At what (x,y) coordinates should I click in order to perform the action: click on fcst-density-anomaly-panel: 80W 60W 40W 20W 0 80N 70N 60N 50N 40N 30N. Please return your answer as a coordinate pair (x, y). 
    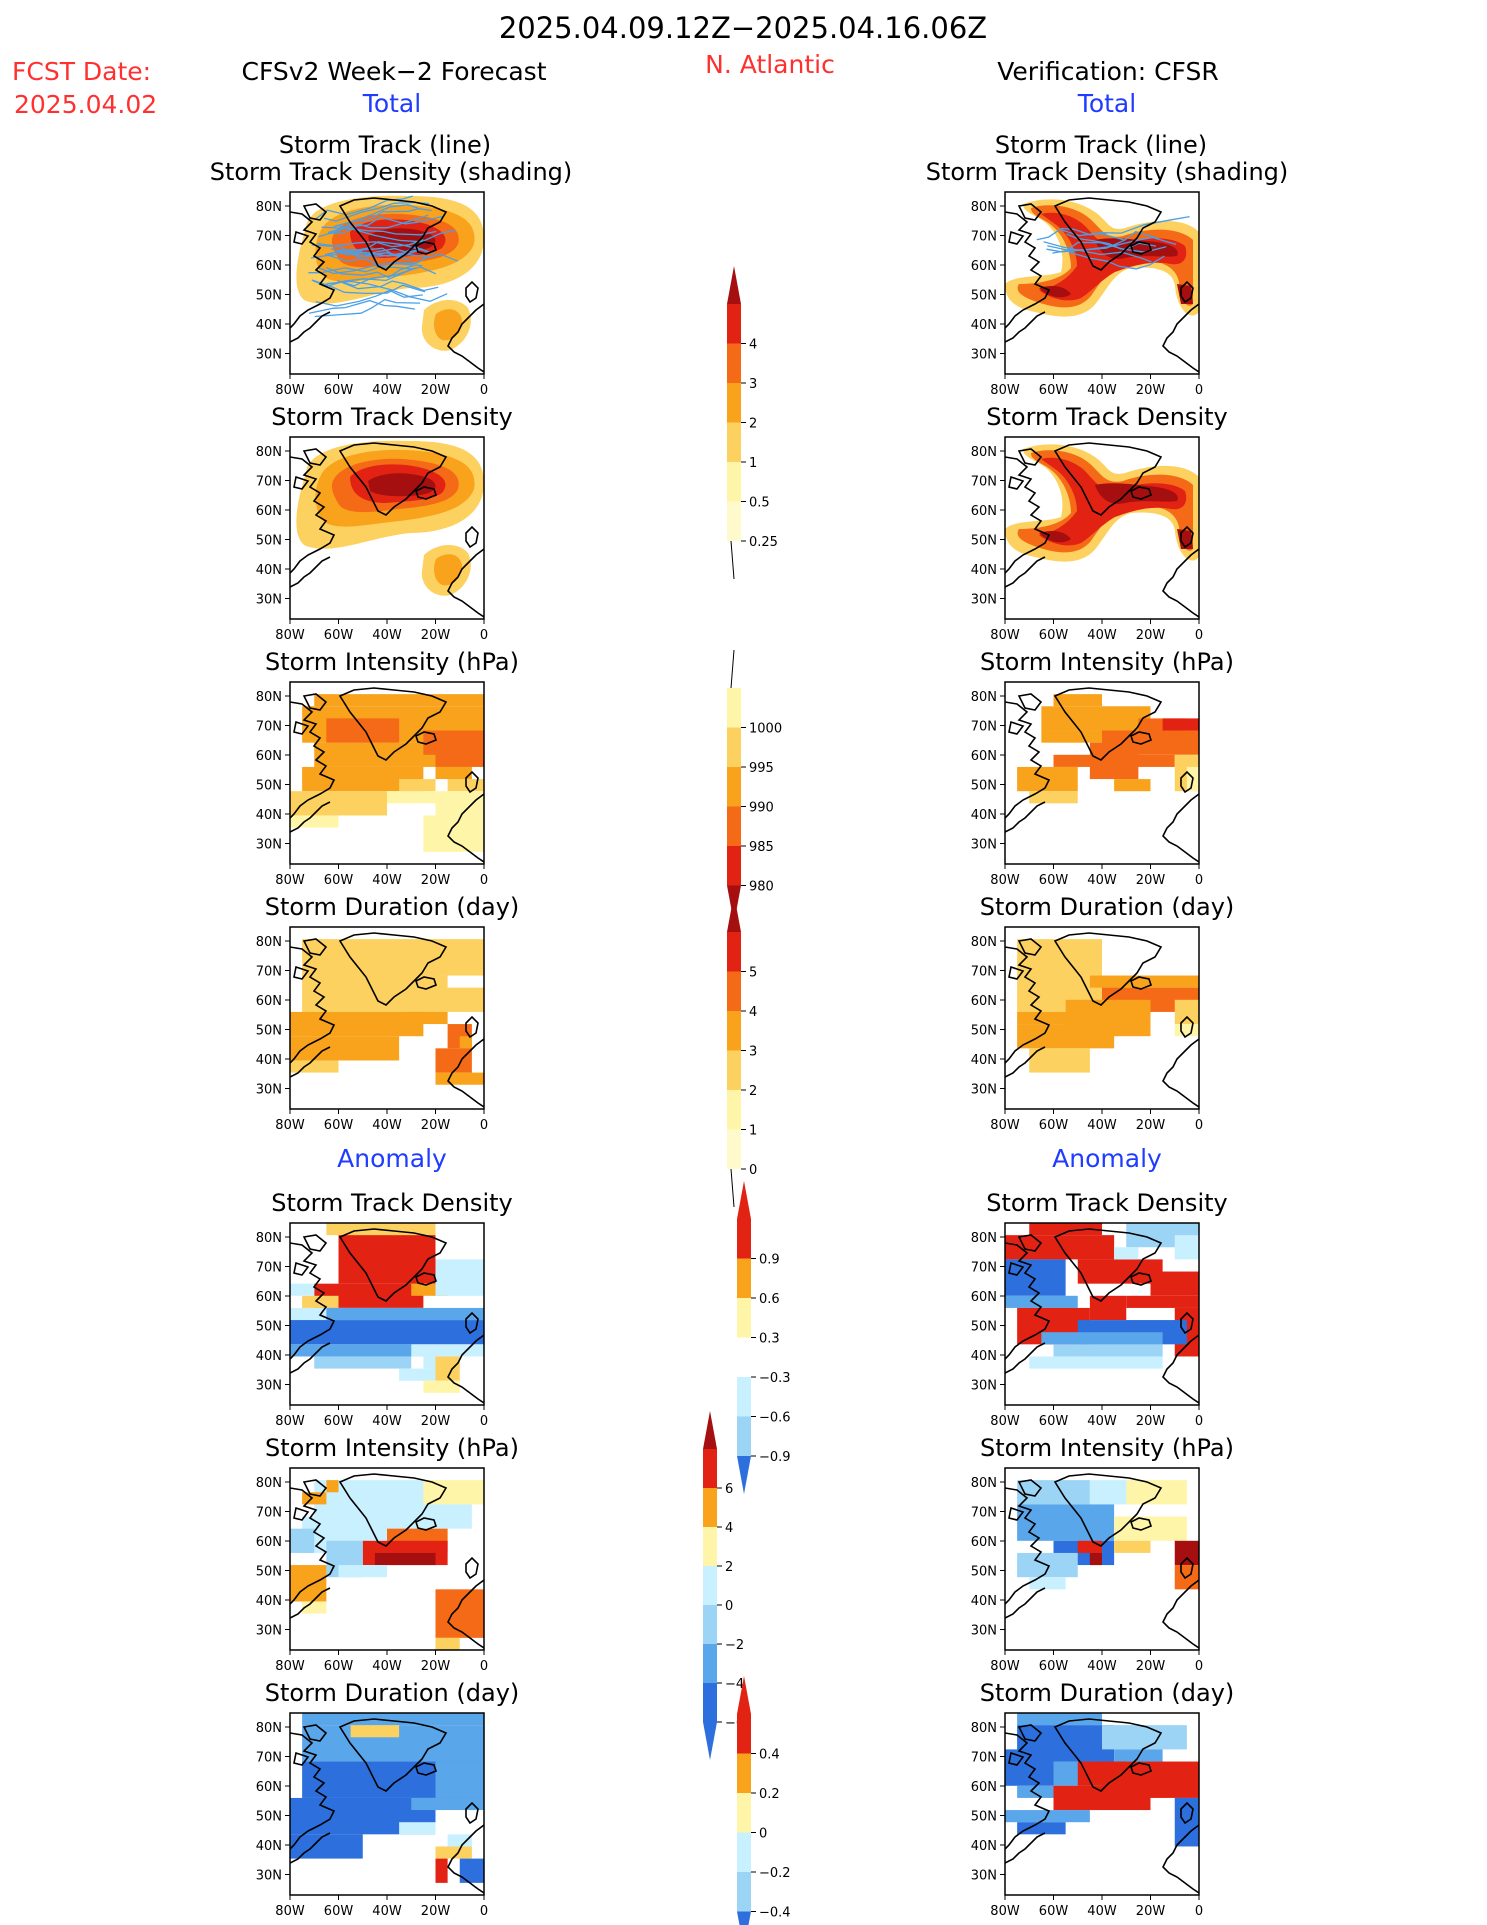
    Looking at the image, I should click on (372, 1325).